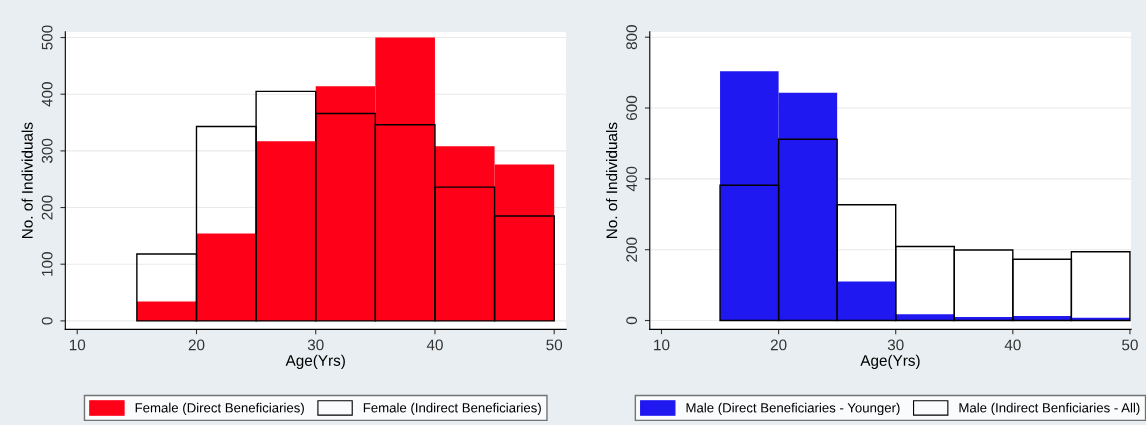 The height and width of the screenshot is (425, 1146). What do you see at coordinates (452, 409) in the screenshot?
I see `legend-label: Female (Indirect Beneficiaries)` at bounding box center [452, 409].